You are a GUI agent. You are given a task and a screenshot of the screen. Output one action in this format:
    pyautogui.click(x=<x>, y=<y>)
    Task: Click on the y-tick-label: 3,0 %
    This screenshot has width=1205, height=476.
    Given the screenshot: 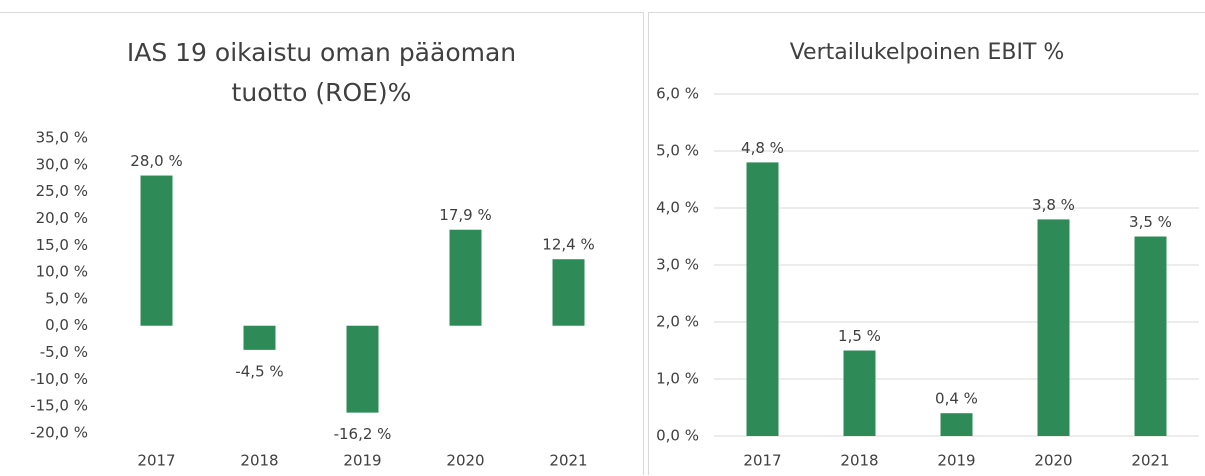 What is the action you would take?
    pyautogui.click(x=677, y=265)
    